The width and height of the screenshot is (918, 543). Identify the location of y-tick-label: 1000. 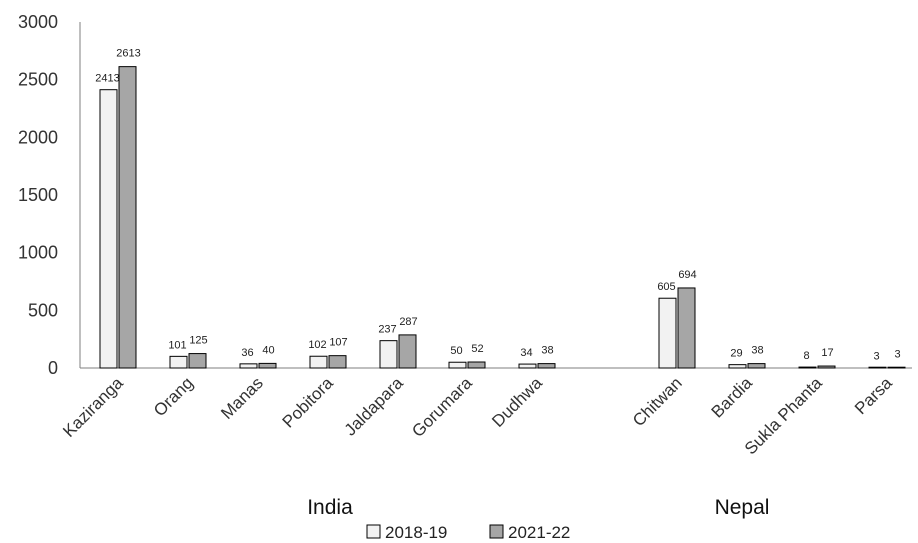
(38, 253).